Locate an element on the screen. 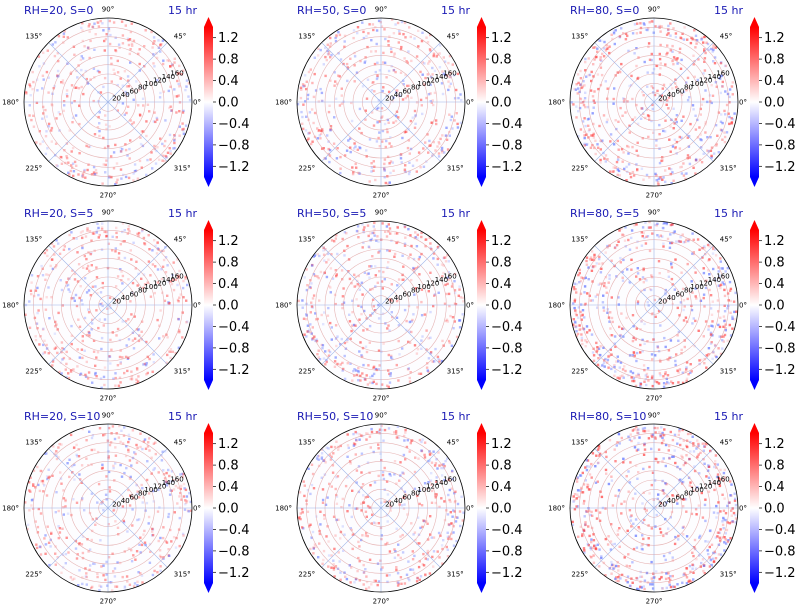  angle-tick-label: 270° is located at coordinates (654, 196).